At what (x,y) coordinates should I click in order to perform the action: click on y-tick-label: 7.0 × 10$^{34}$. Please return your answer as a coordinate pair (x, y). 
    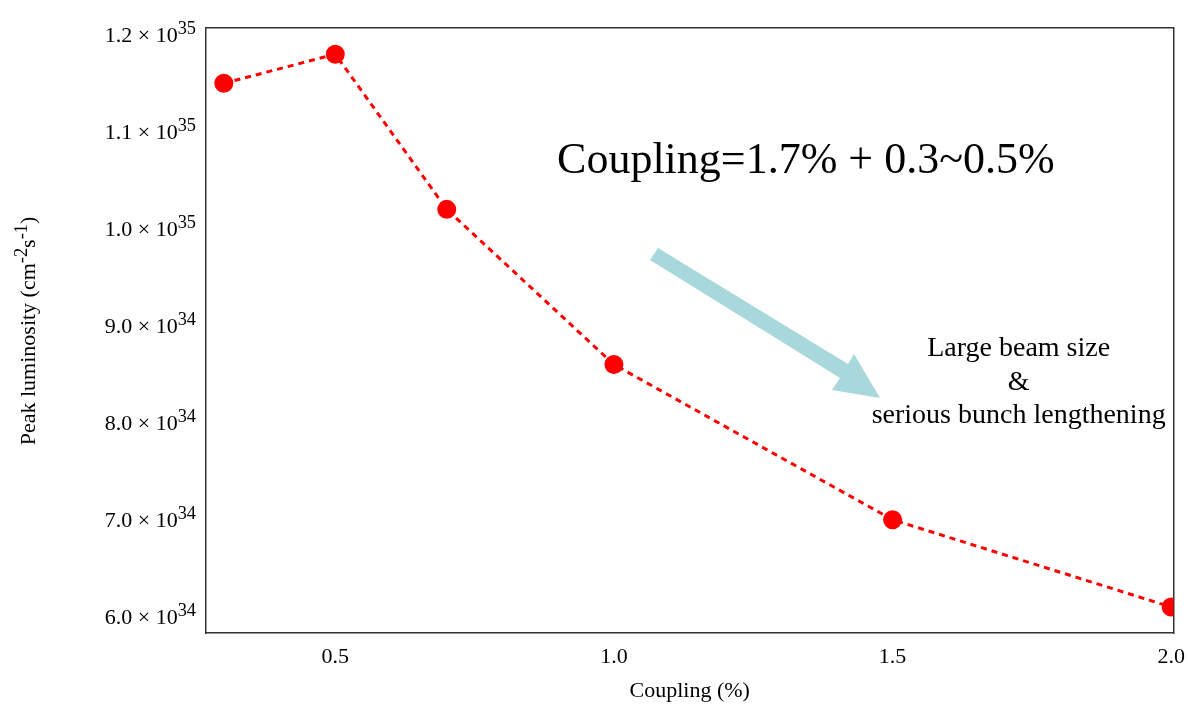
    Looking at the image, I should click on (150, 518).